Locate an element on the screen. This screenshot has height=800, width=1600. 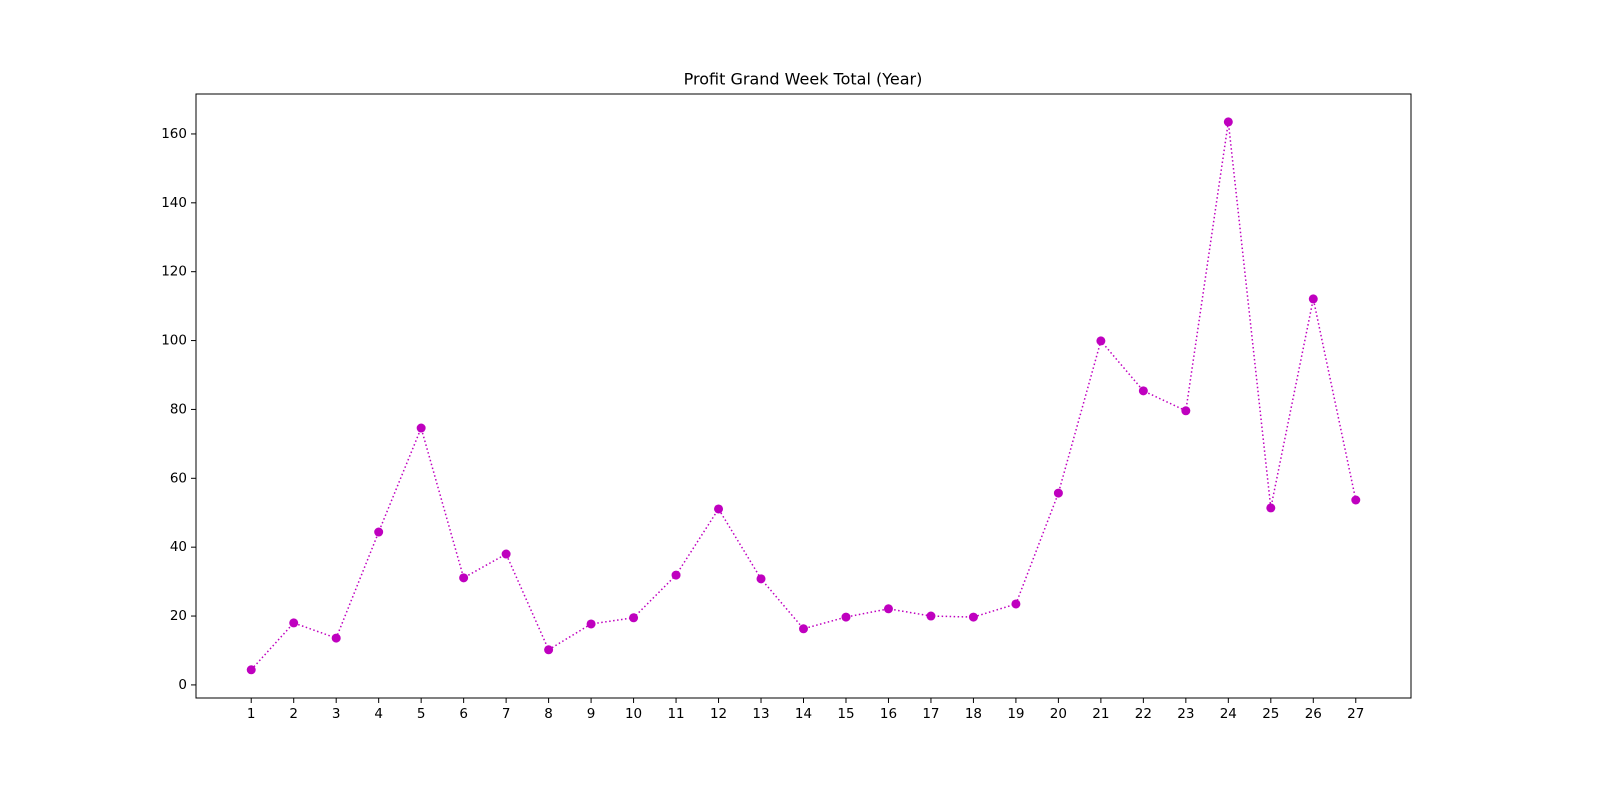
x-tick-label: 8 is located at coordinates (548, 714).